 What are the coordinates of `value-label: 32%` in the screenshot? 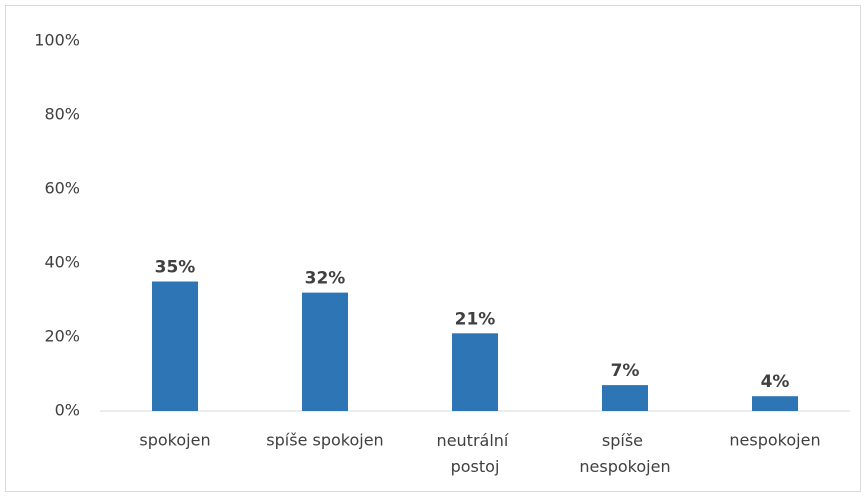 It's located at (325, 279).